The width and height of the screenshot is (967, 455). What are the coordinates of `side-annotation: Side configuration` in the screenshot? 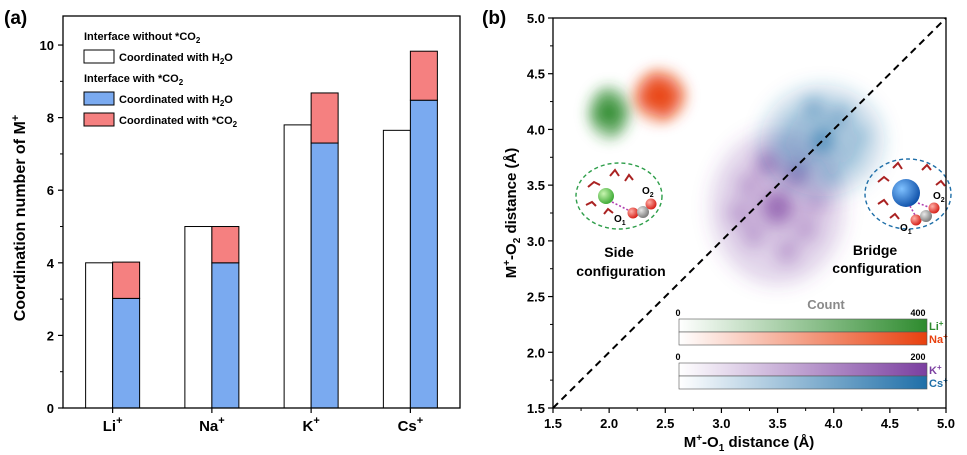 It's located at (620, 261).